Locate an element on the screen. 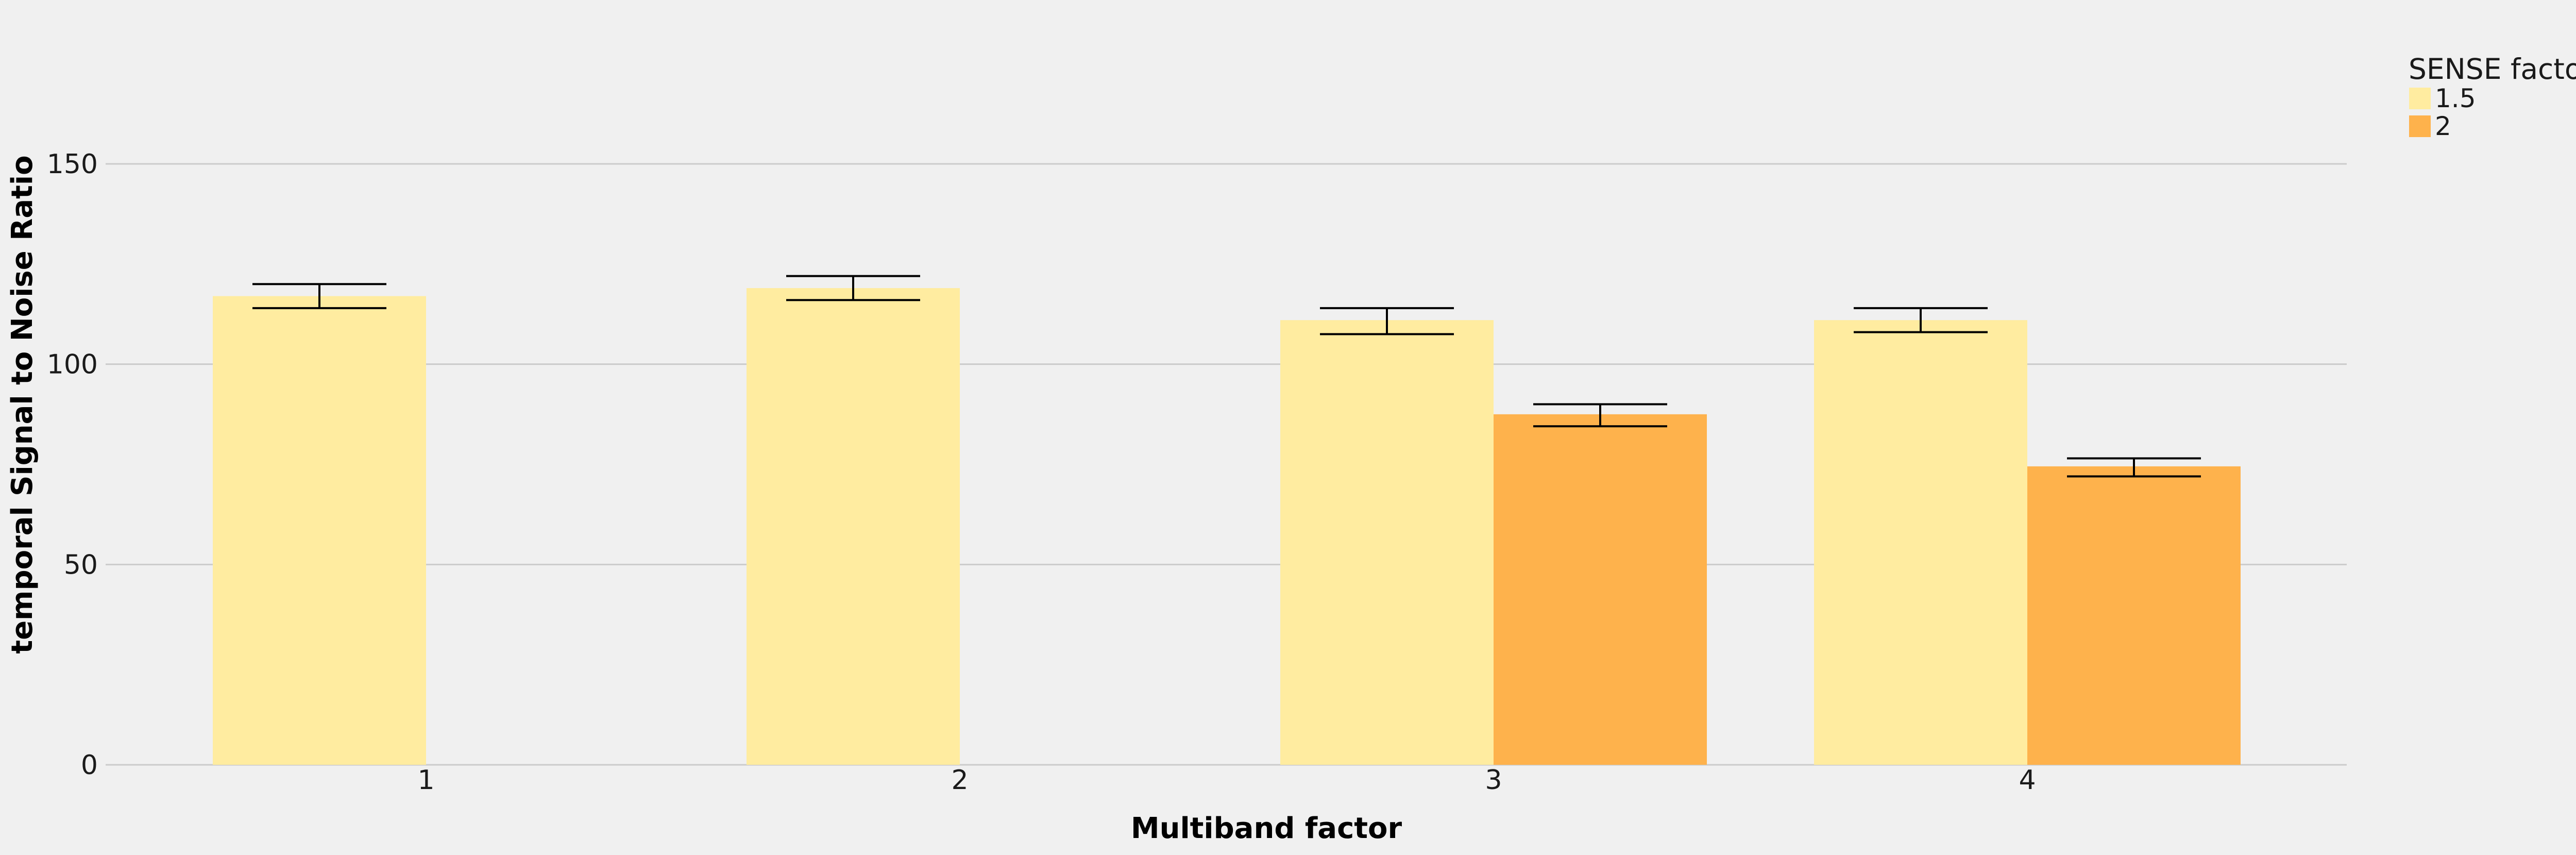 The height and width of the screenshot is (855, 2576). legend-title: SENSE factor is located at coordinates (2492, 70).